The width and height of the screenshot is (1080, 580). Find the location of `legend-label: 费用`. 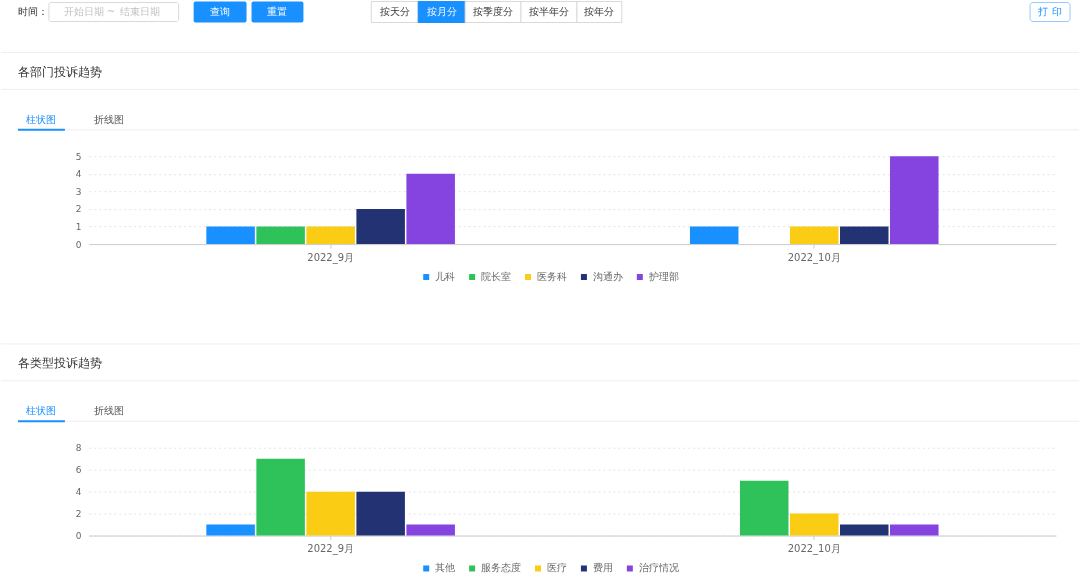

legend-label: 费用 is located at coordinates (602, 568).